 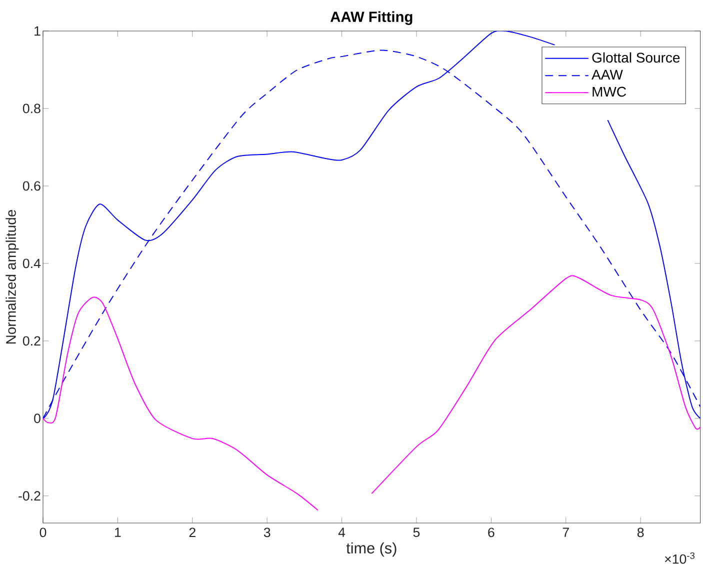 I want to click on y-tick-label: -0.2, so click(x=29, y=496).